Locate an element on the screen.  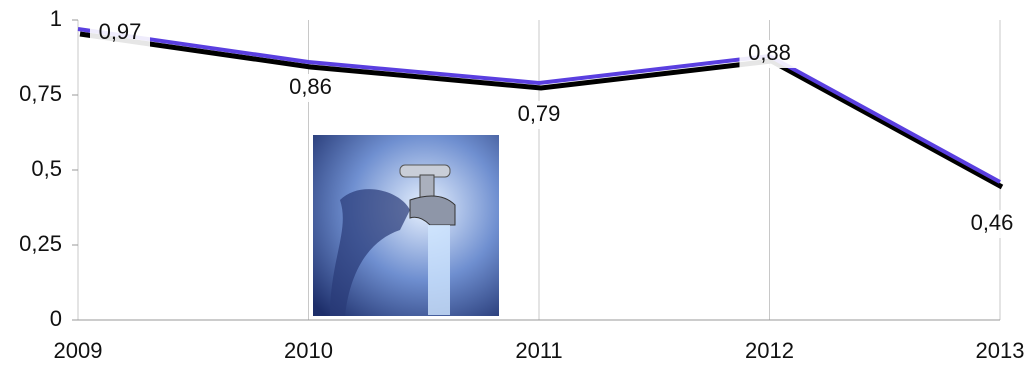
x-tick-label: 2011 is located at coordinates (538, 350).